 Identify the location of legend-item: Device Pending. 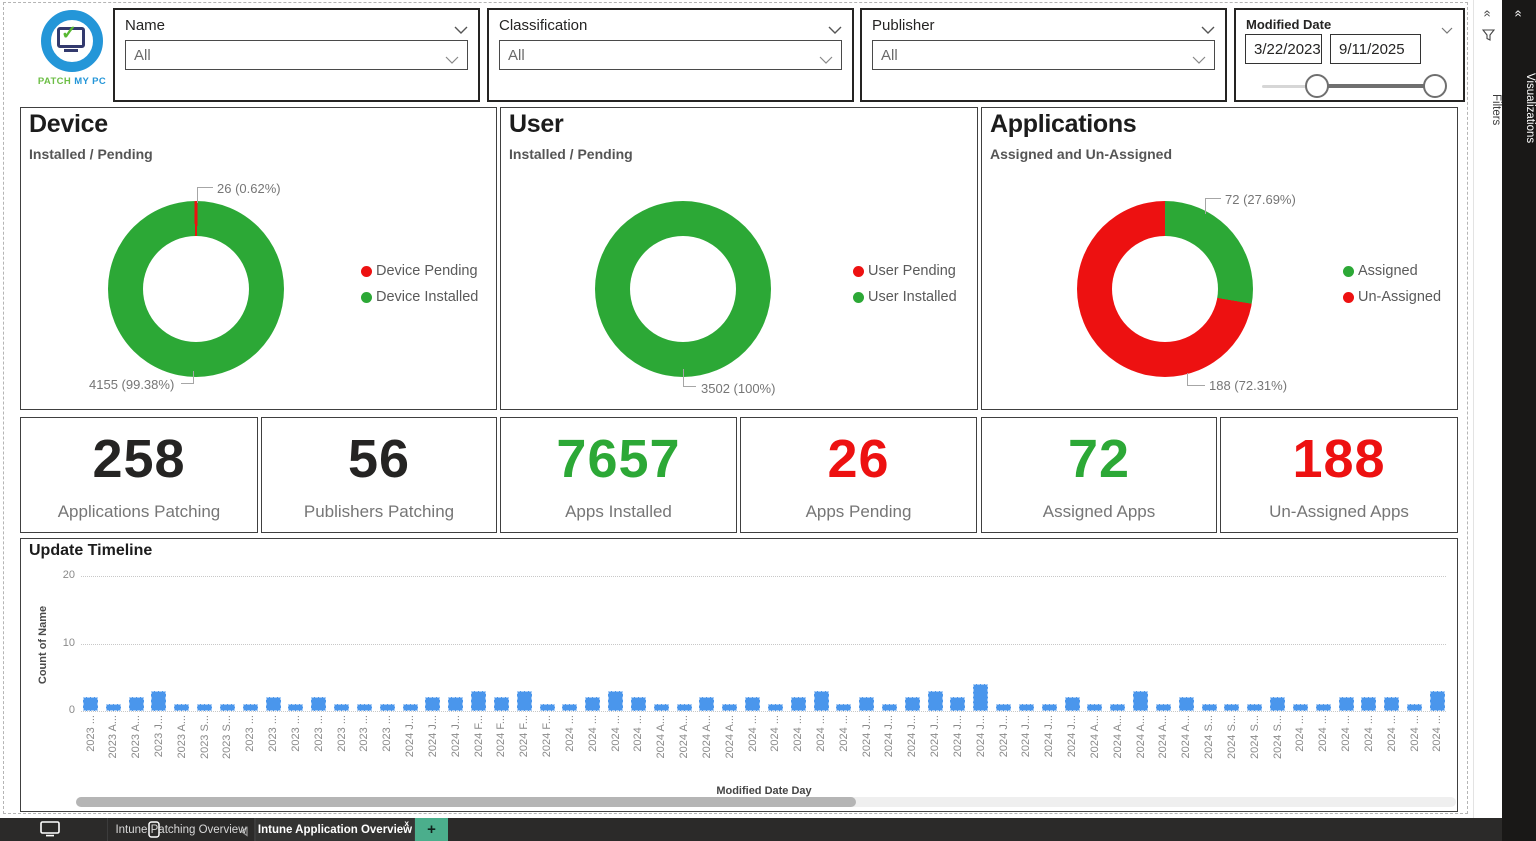
(419, 271).